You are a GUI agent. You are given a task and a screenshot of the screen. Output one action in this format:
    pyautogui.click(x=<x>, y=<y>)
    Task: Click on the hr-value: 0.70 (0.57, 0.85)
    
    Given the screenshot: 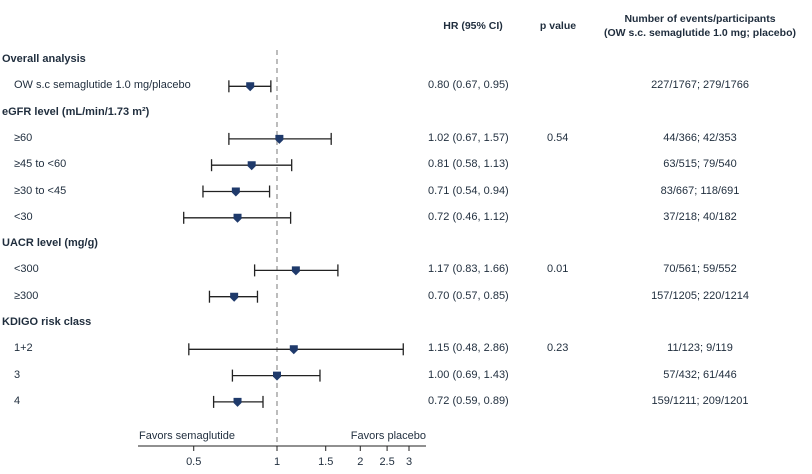 What is the action you would take?
    pyautogui.click(x=468, y=295)
    